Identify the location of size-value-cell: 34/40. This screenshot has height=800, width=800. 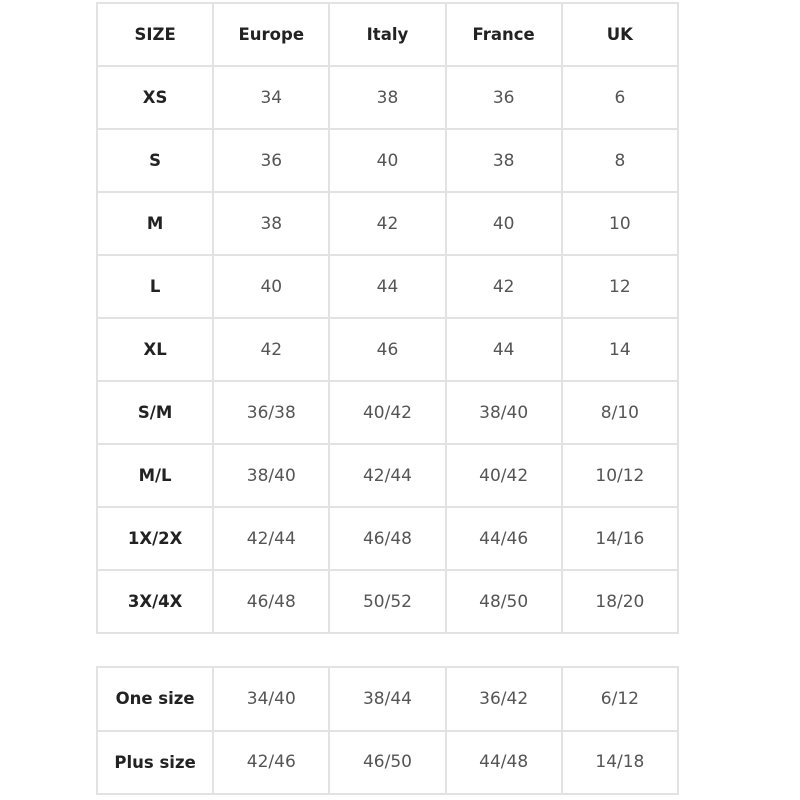
(271, 699).